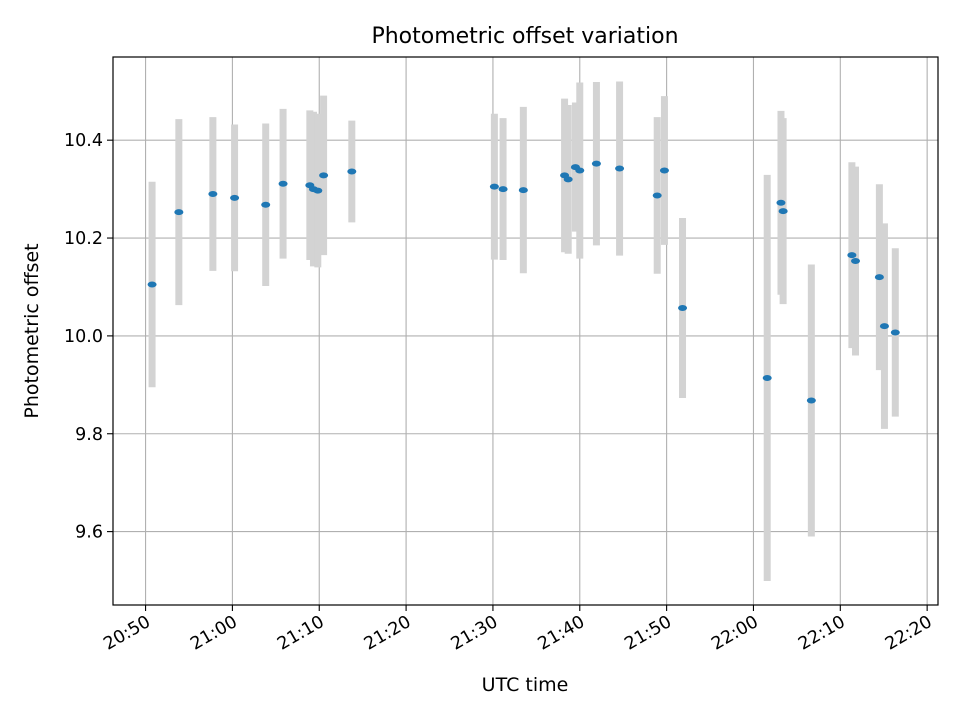 The width and height of the screenshot is (960, 720). Describe the element at coordinates (83, 141) in the screenshot. I see `y-tick-label: 10.4` at that location.